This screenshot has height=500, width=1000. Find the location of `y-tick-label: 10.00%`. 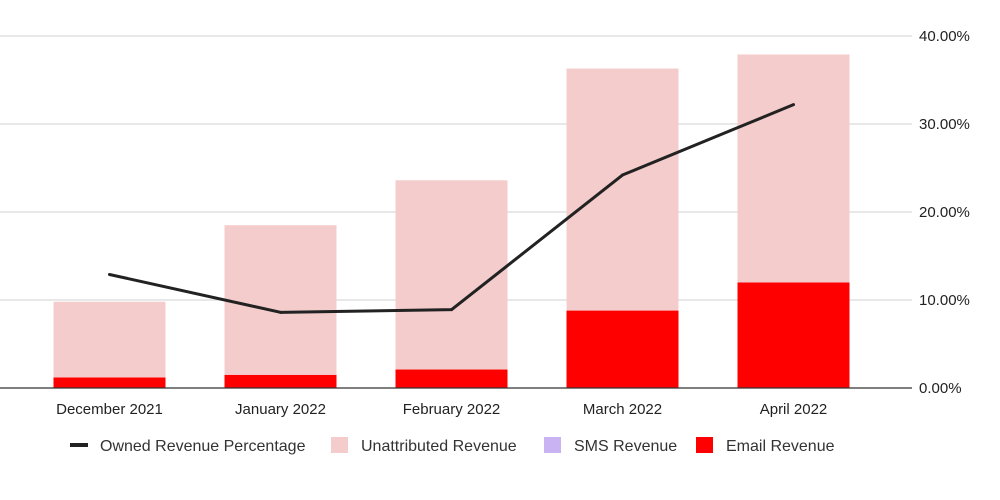

y-tick-label: 10.00% is located at coordinates (944, 300).